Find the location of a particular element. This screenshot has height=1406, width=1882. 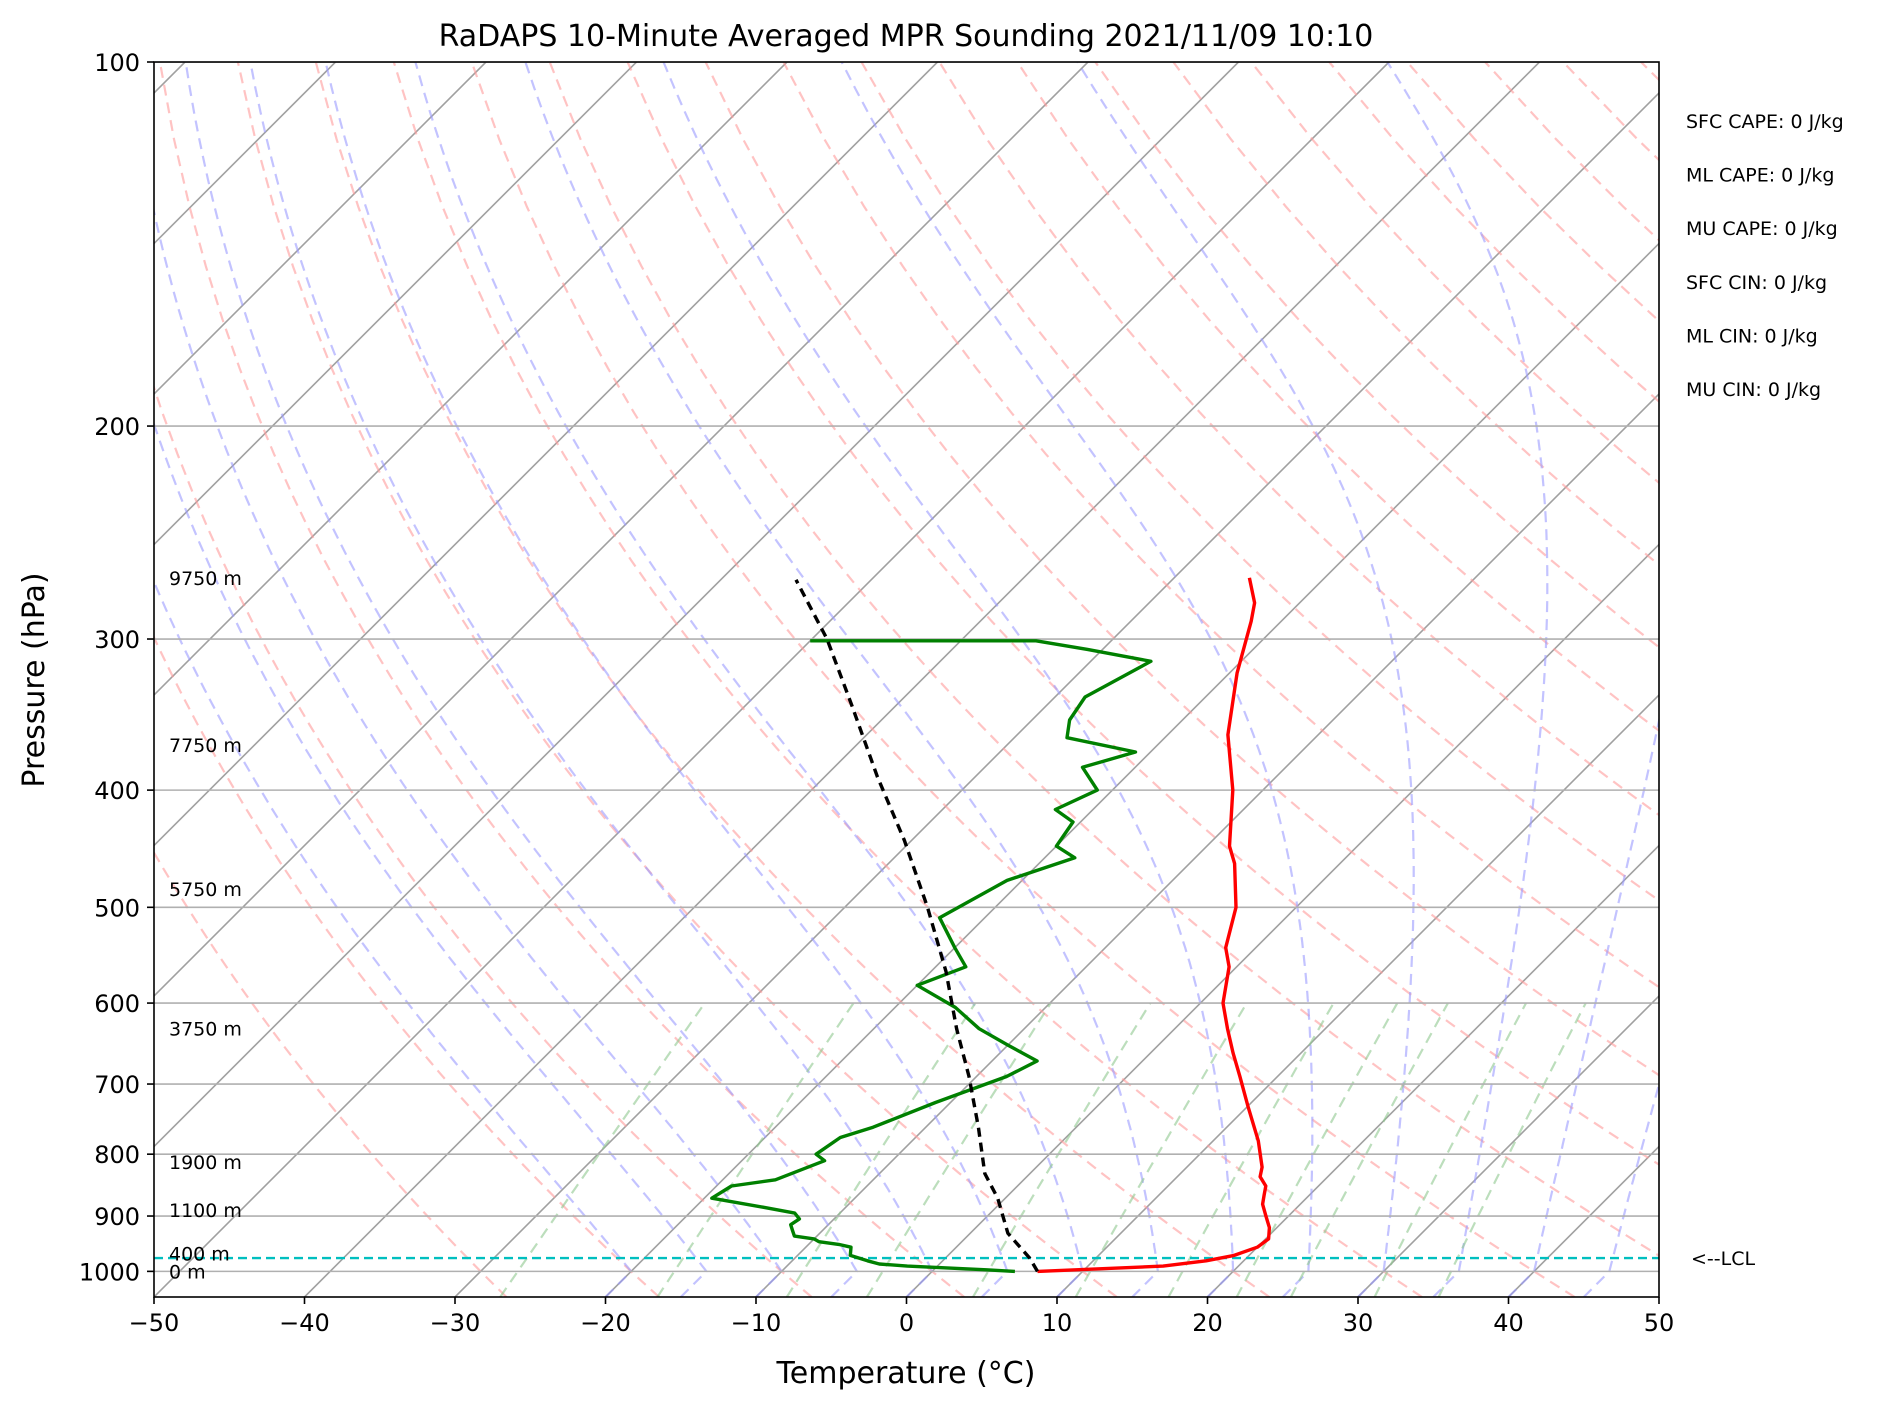

x-tick-label: 10 is located at coordinates (1057, 1323).